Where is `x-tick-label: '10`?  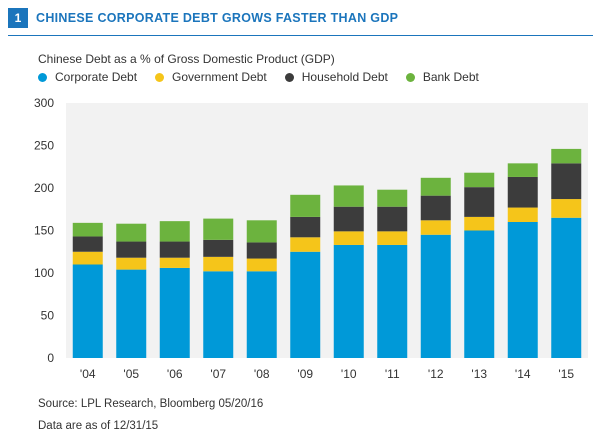 x-tick-label: '10 is located at coordinates (349, 374).